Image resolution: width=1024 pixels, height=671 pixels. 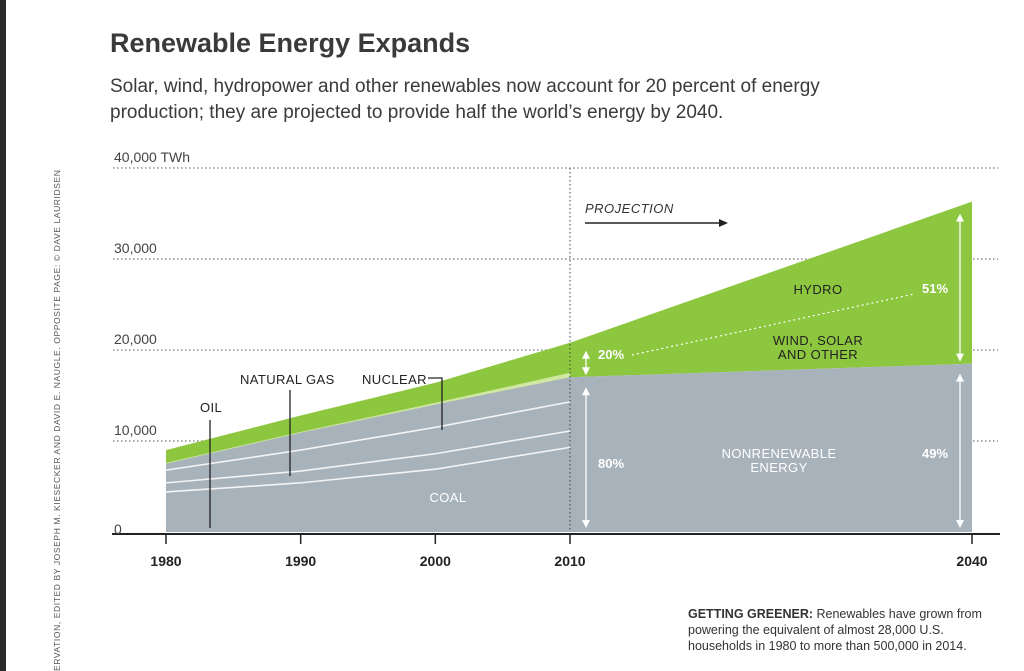 What do you see at coordinates (935, 288) in the screenshot?
I see `pct-51: 51%` at bounding box center [935, 288].